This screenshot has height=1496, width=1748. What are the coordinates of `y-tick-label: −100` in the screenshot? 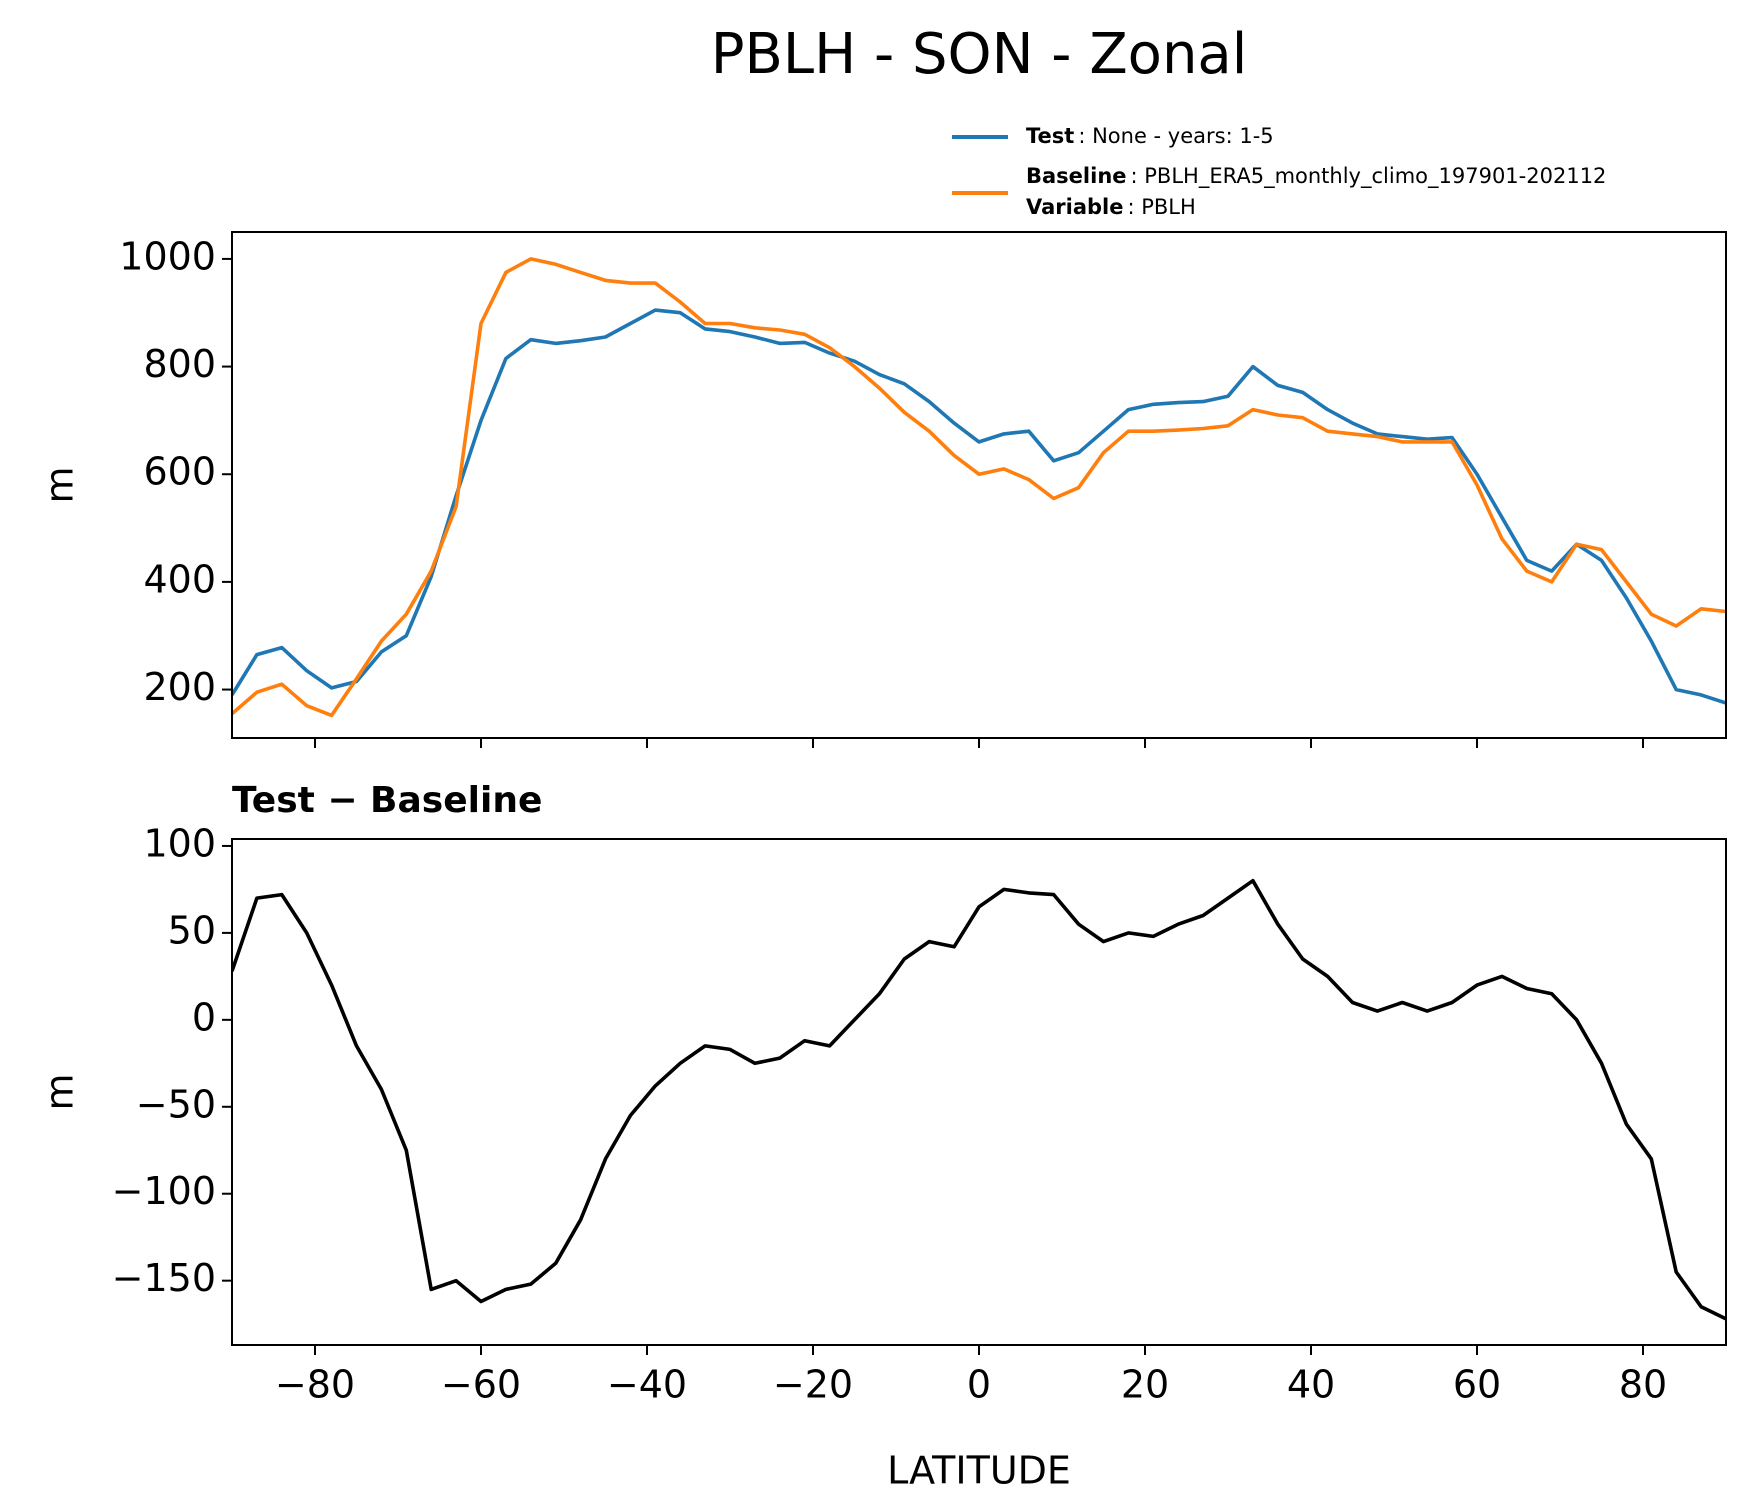 It's located at (164, 1191).